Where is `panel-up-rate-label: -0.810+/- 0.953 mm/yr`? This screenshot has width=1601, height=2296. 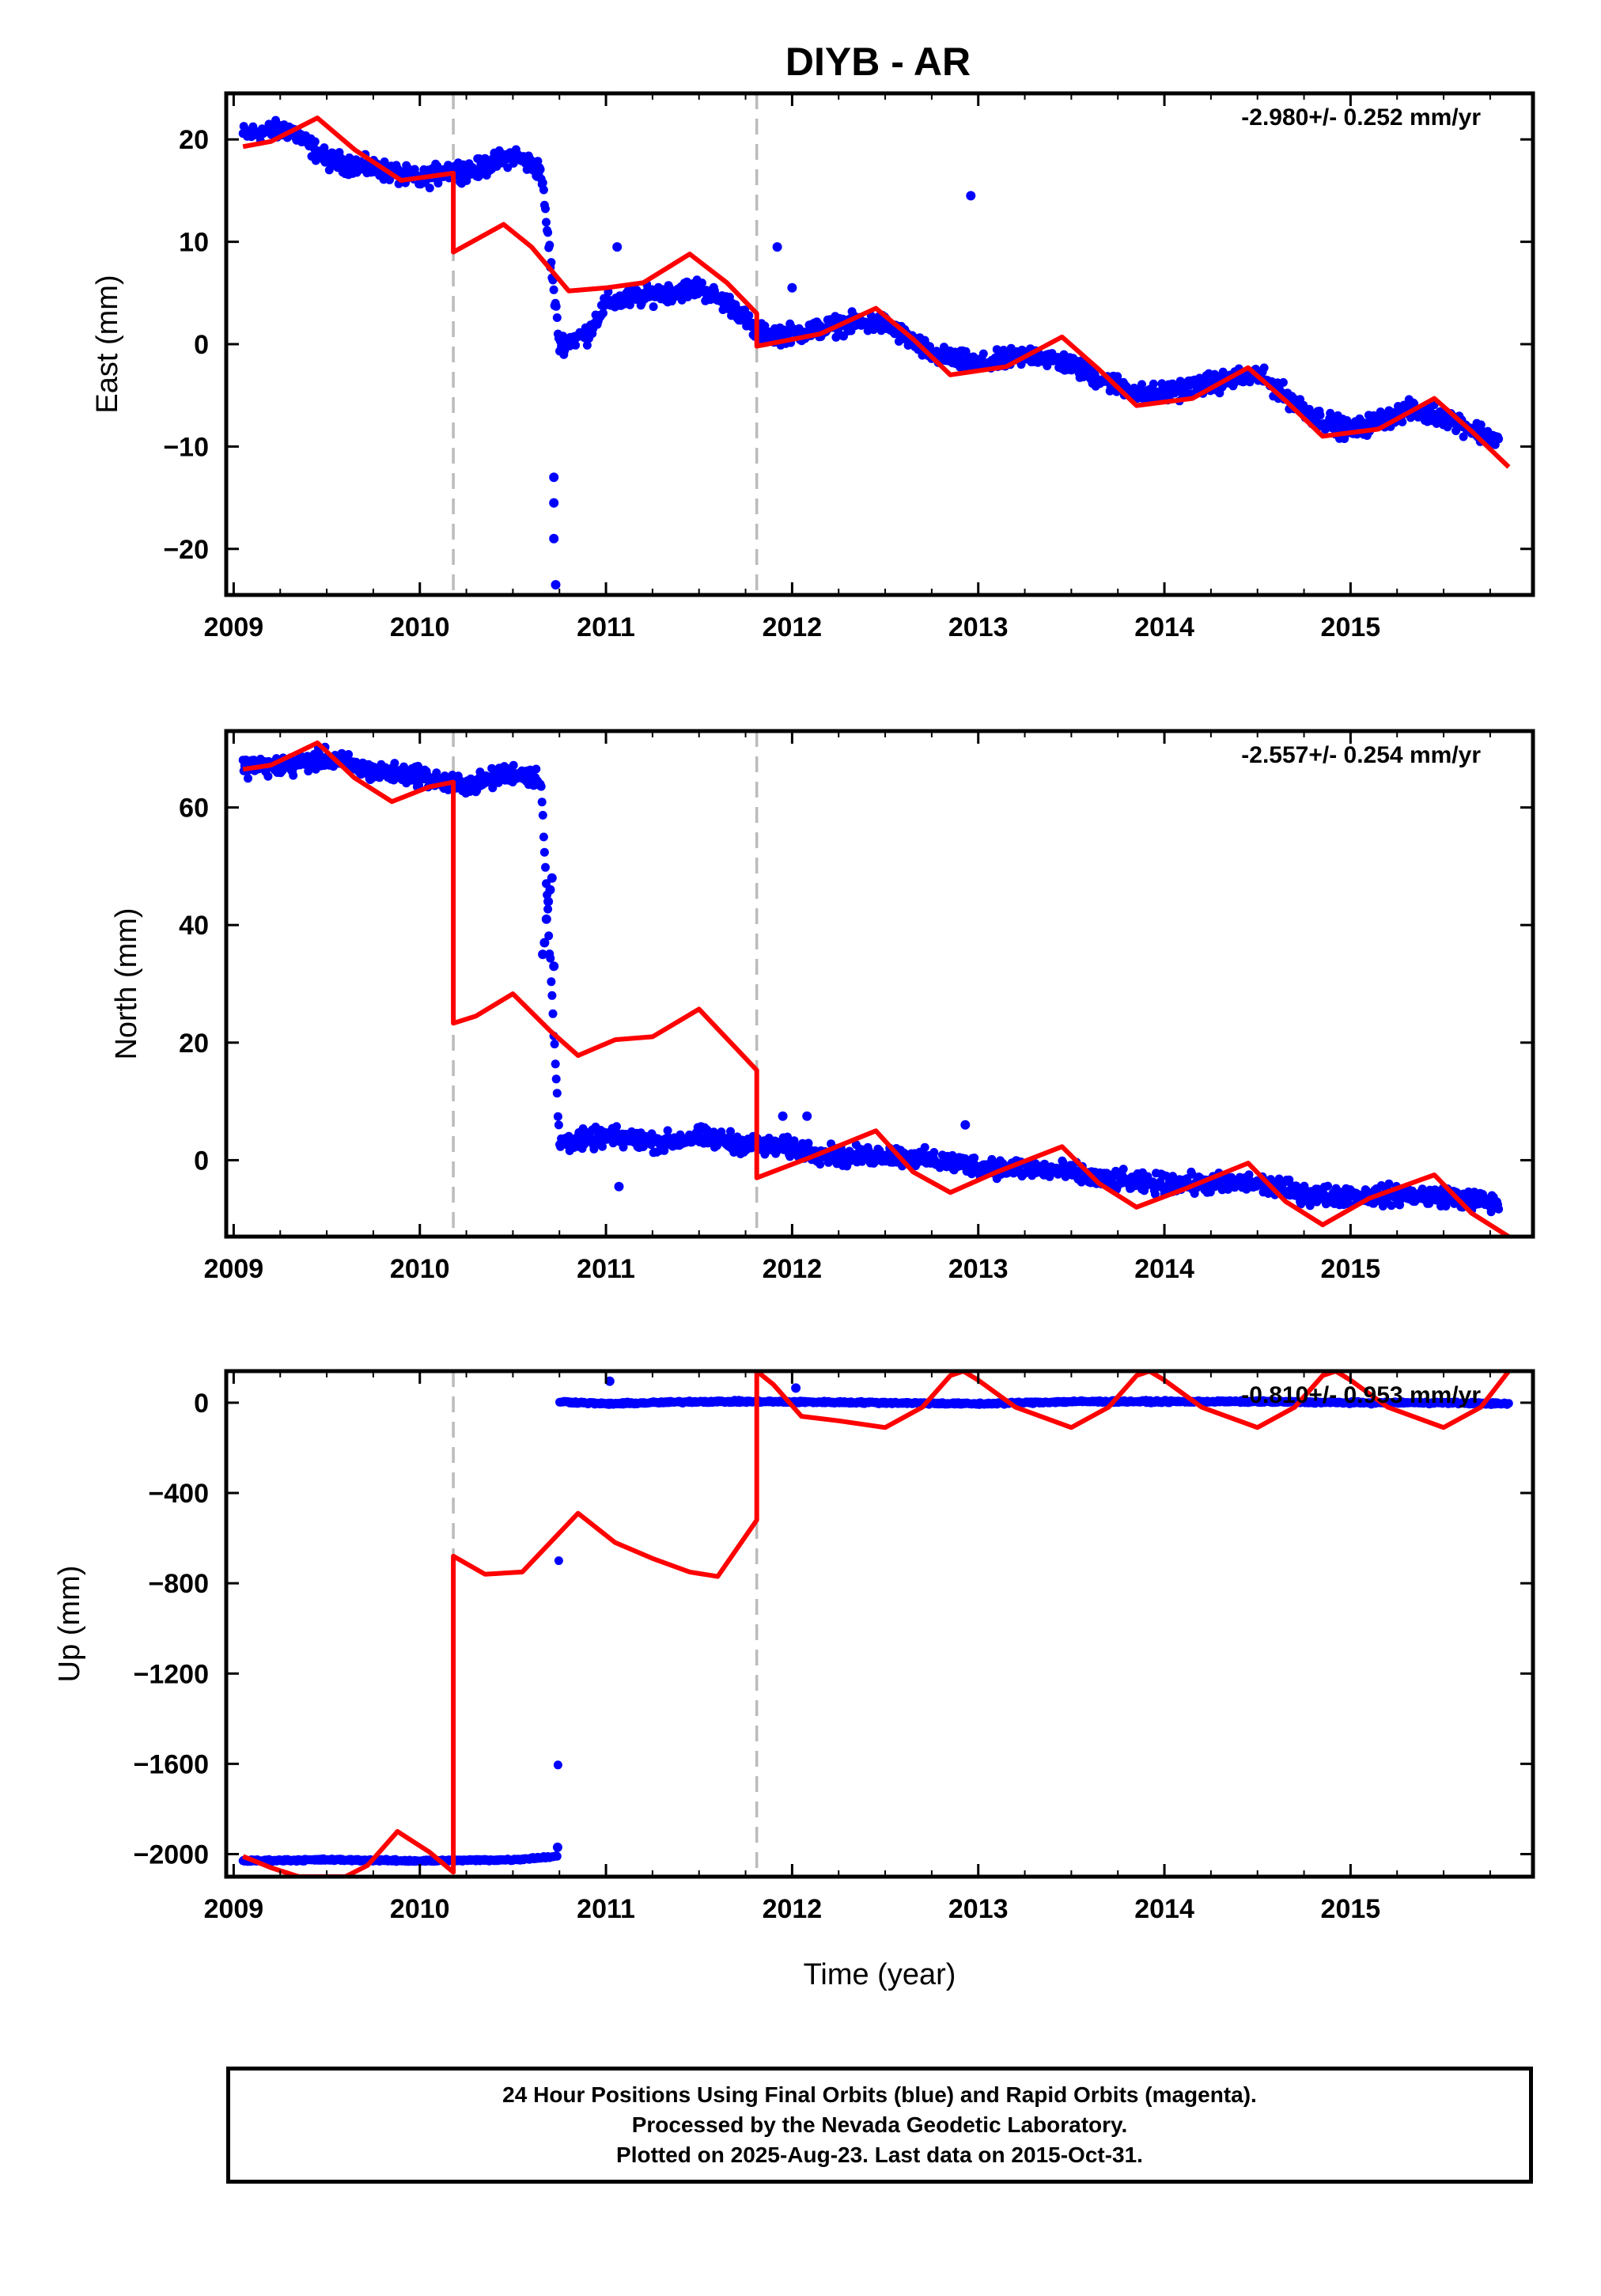
panel-up-rate-label: -0.810+/- 0.953 mm/yr is located at coordinates (1361, 1395).